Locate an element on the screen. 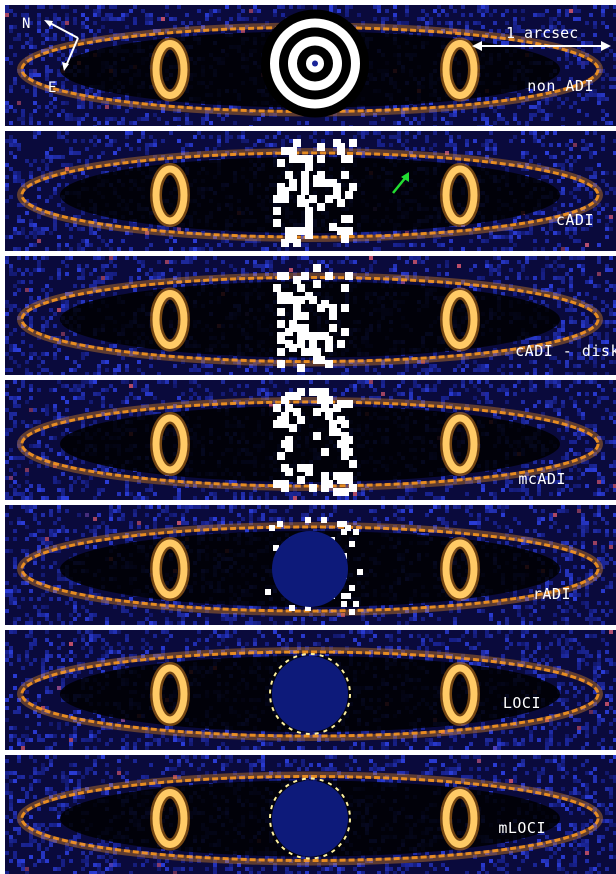 The image size is (616, 874). panel-label: cADI is located at coordinates (574, 220).